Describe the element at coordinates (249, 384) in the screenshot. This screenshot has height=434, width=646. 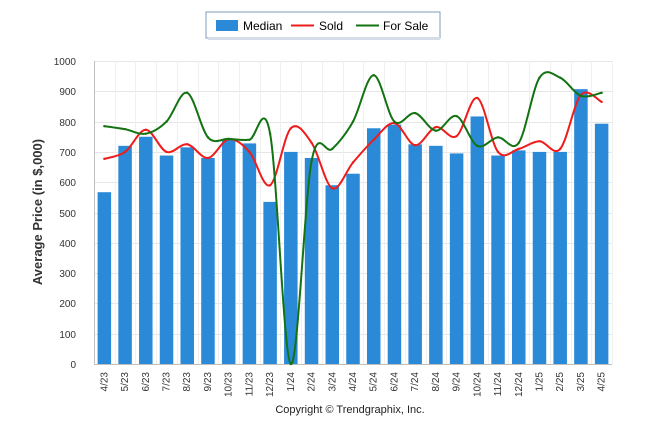
I see `x-tick-label: 11/23` at that location.